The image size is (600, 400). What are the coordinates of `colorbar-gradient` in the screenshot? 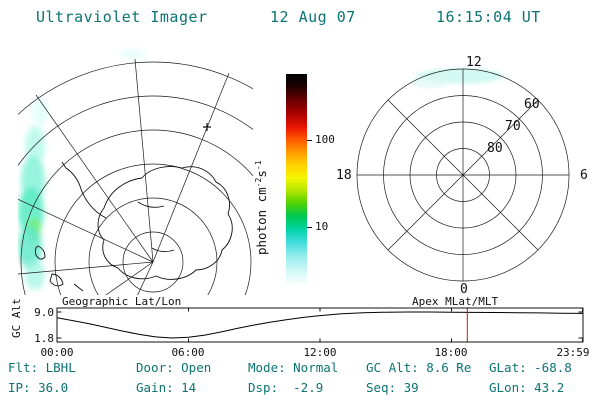 It's located at (296, 180).